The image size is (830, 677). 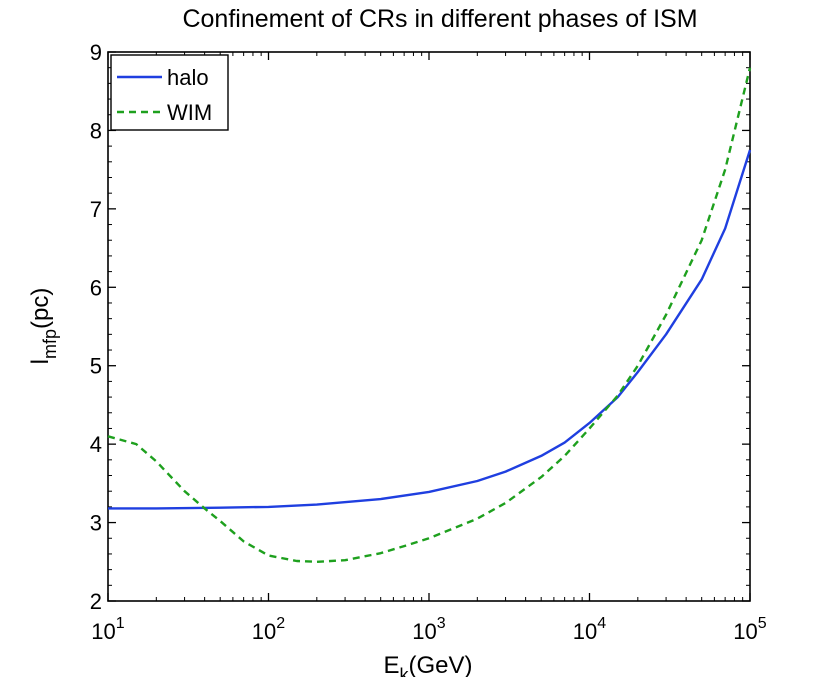 What do you see at coordinates (189, 112) in the screenshot?
I see `legend-label-wim: WIM` at bounding box center [189, 112].